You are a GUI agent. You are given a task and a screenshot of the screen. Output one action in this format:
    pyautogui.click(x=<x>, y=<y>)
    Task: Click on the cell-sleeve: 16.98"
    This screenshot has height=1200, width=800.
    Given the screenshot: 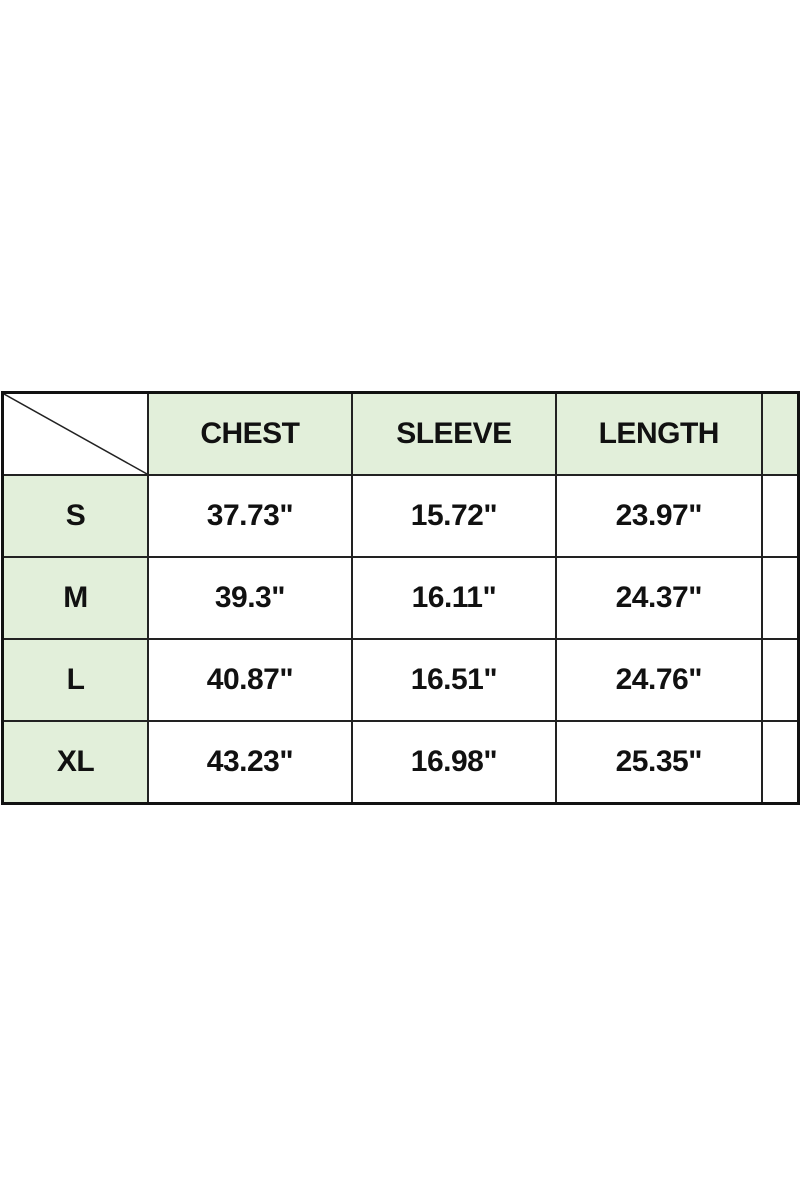 What is the action you would take?
    pyautogui.click(x=454, y=762)
    